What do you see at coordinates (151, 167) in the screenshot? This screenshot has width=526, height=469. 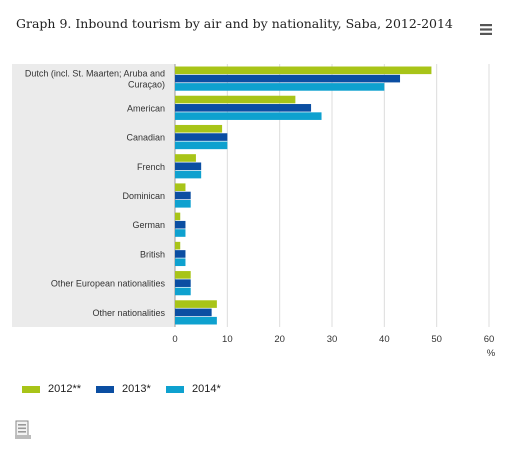 I see `category-label: French` at bounding box center [151, 167].